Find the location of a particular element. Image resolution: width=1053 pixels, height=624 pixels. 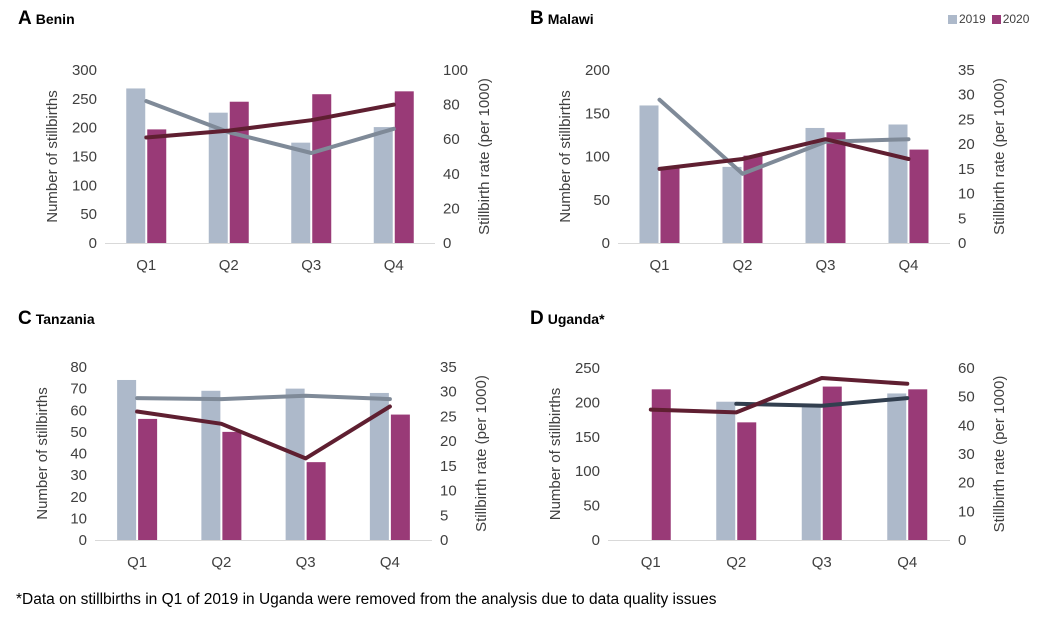

y-tick-label: 70 is located at coordinates (78, 389).